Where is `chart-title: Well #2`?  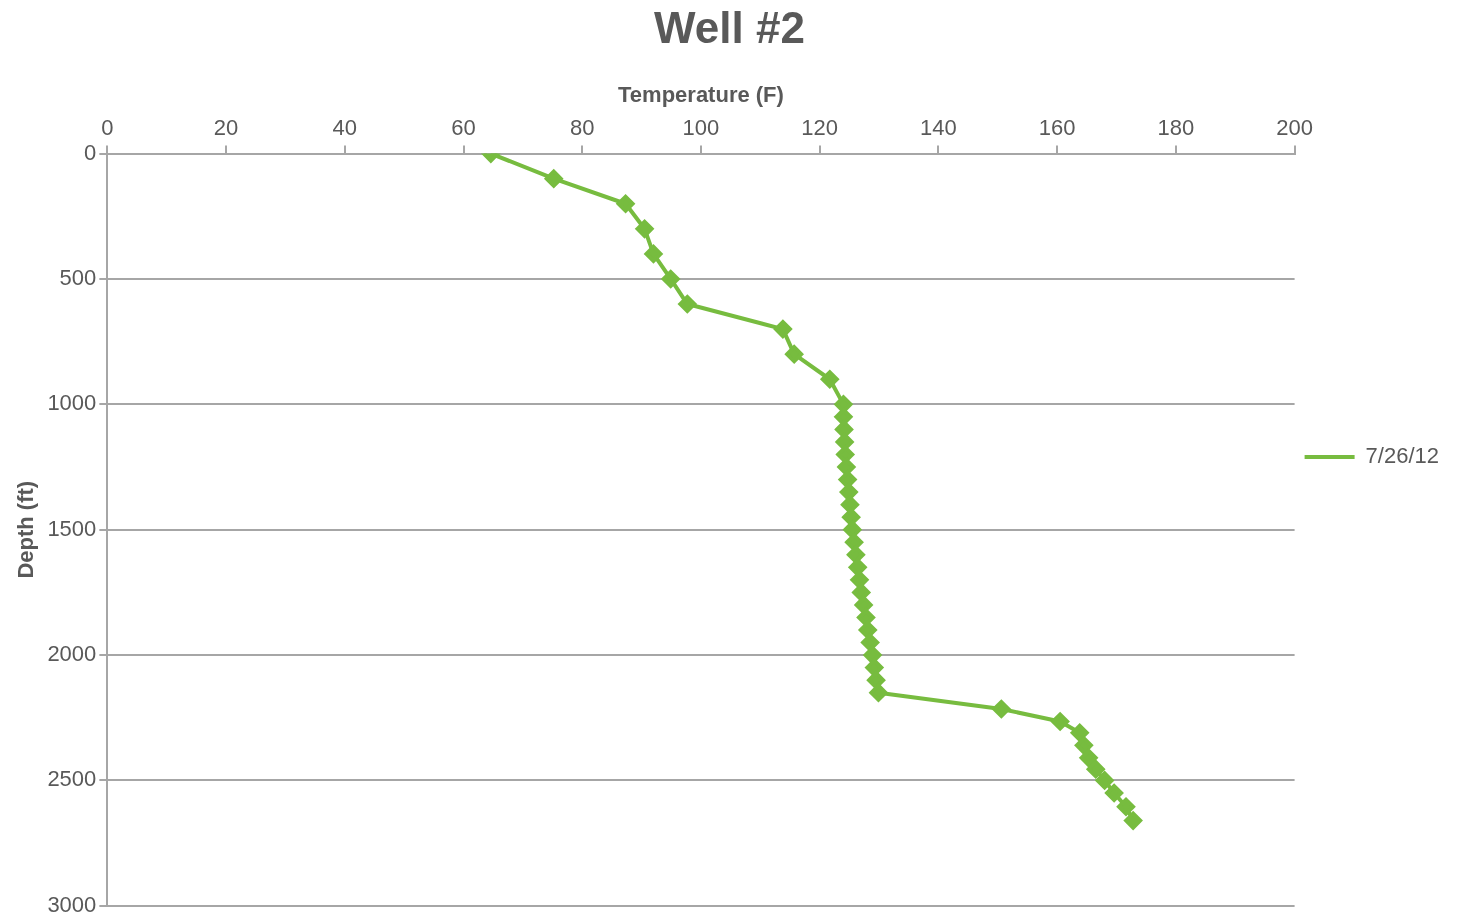 chart-title: Well #2 is located at coordinates (729, 27).